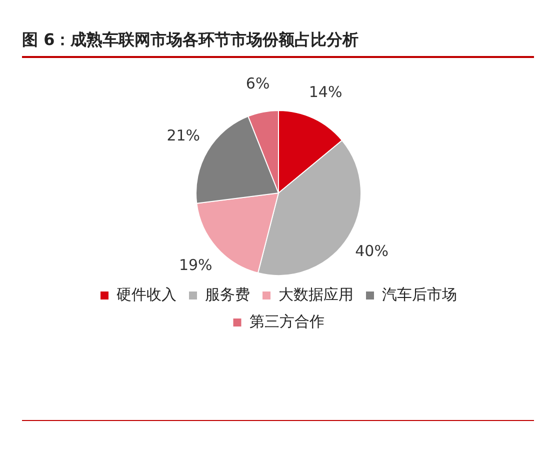 Image resolution: width=557 pixels, height=464 pixels. Describe the element at coordinates (419, 294) in the screenshot. I see `legend-label: 汽车后市场` at that location.